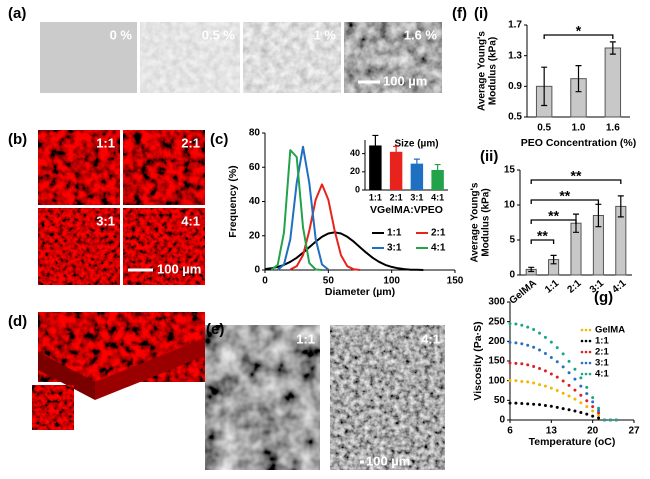  What do you see at coordinates (66, 376) in the screenshot?
I see `3d-side` at bounding box center [66, 376].